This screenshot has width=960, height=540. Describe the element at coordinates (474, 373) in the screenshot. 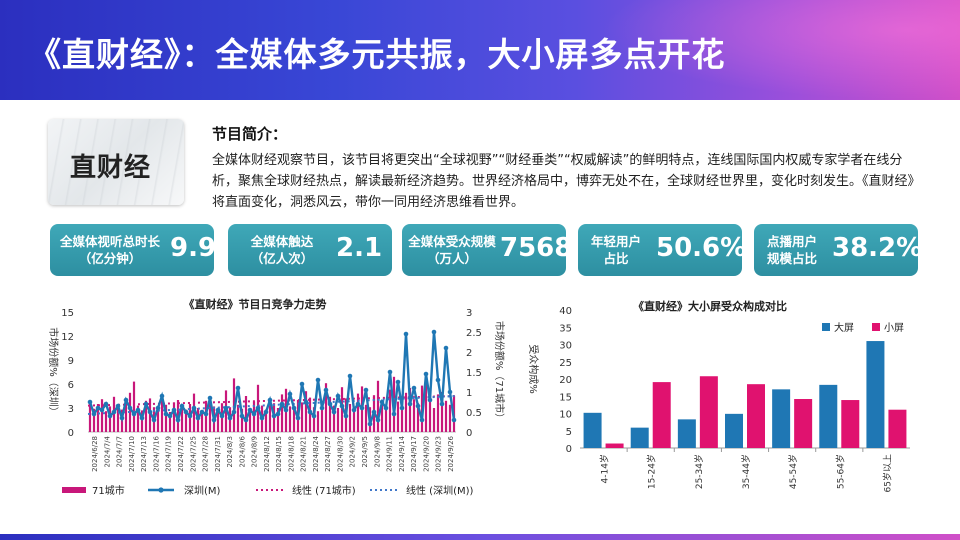

I see `y2-tick-label: 1.5` at that location.